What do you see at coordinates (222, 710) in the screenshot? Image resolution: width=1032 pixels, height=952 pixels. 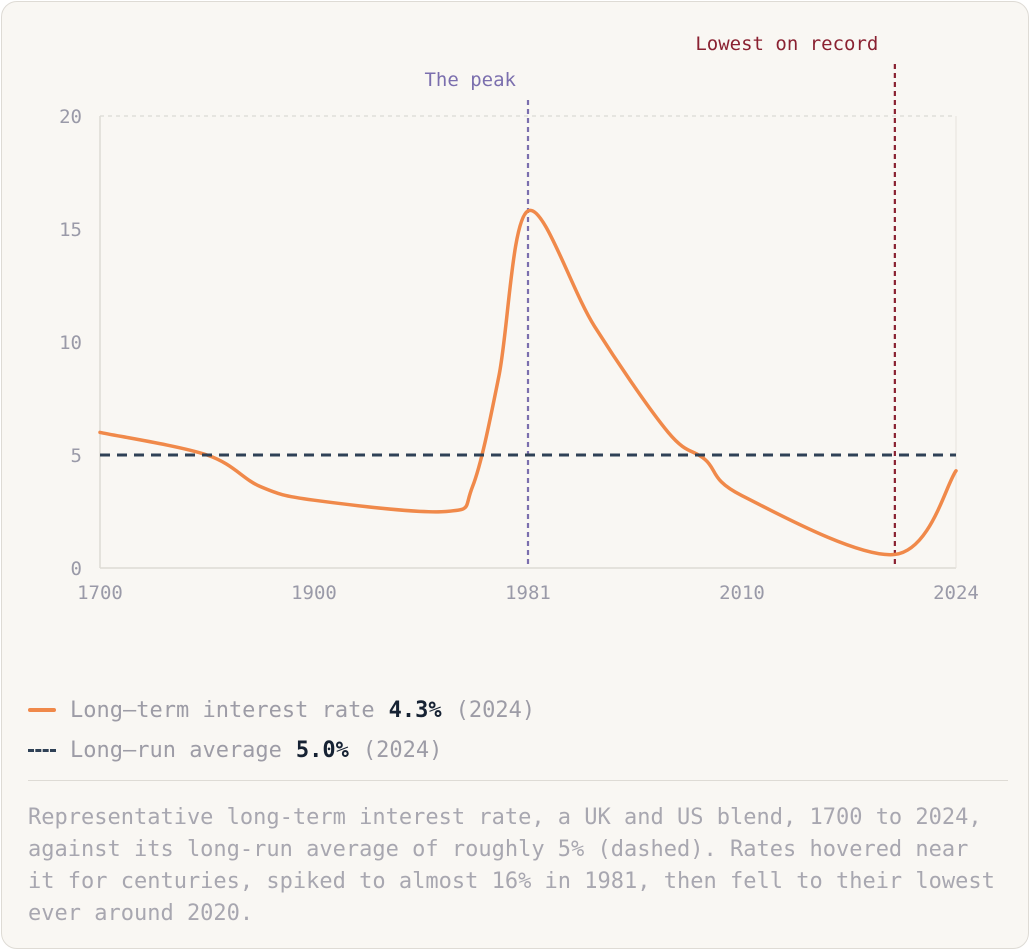 I see `legend-label: Long–term interest rate` at bounding box center [222, 710].